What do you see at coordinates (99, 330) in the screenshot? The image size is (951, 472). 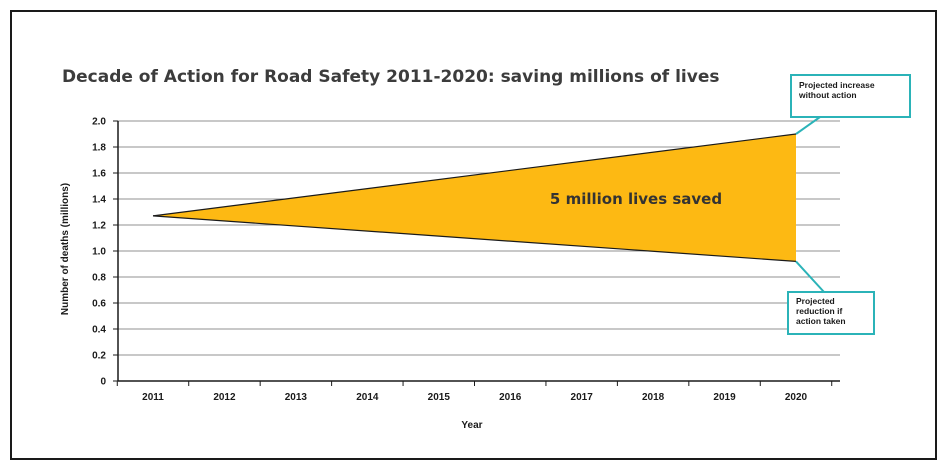 I see `y-tick-label: 0.4` at bounding box center [99, 330].